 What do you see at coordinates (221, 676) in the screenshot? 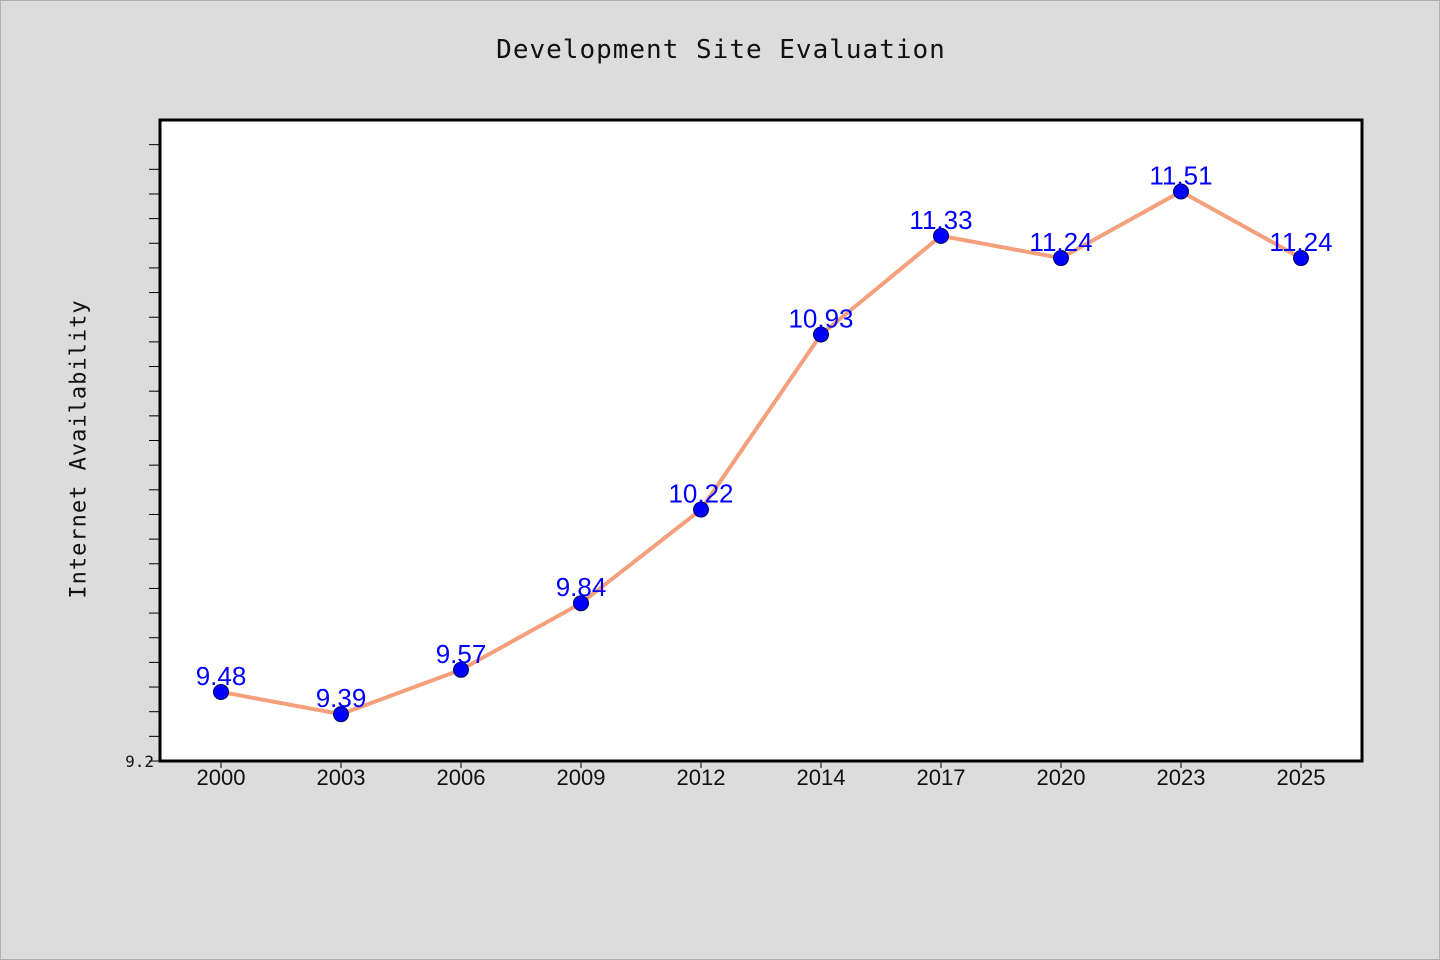
I see `data-label: 9.48` at bounding box center [221, 676].